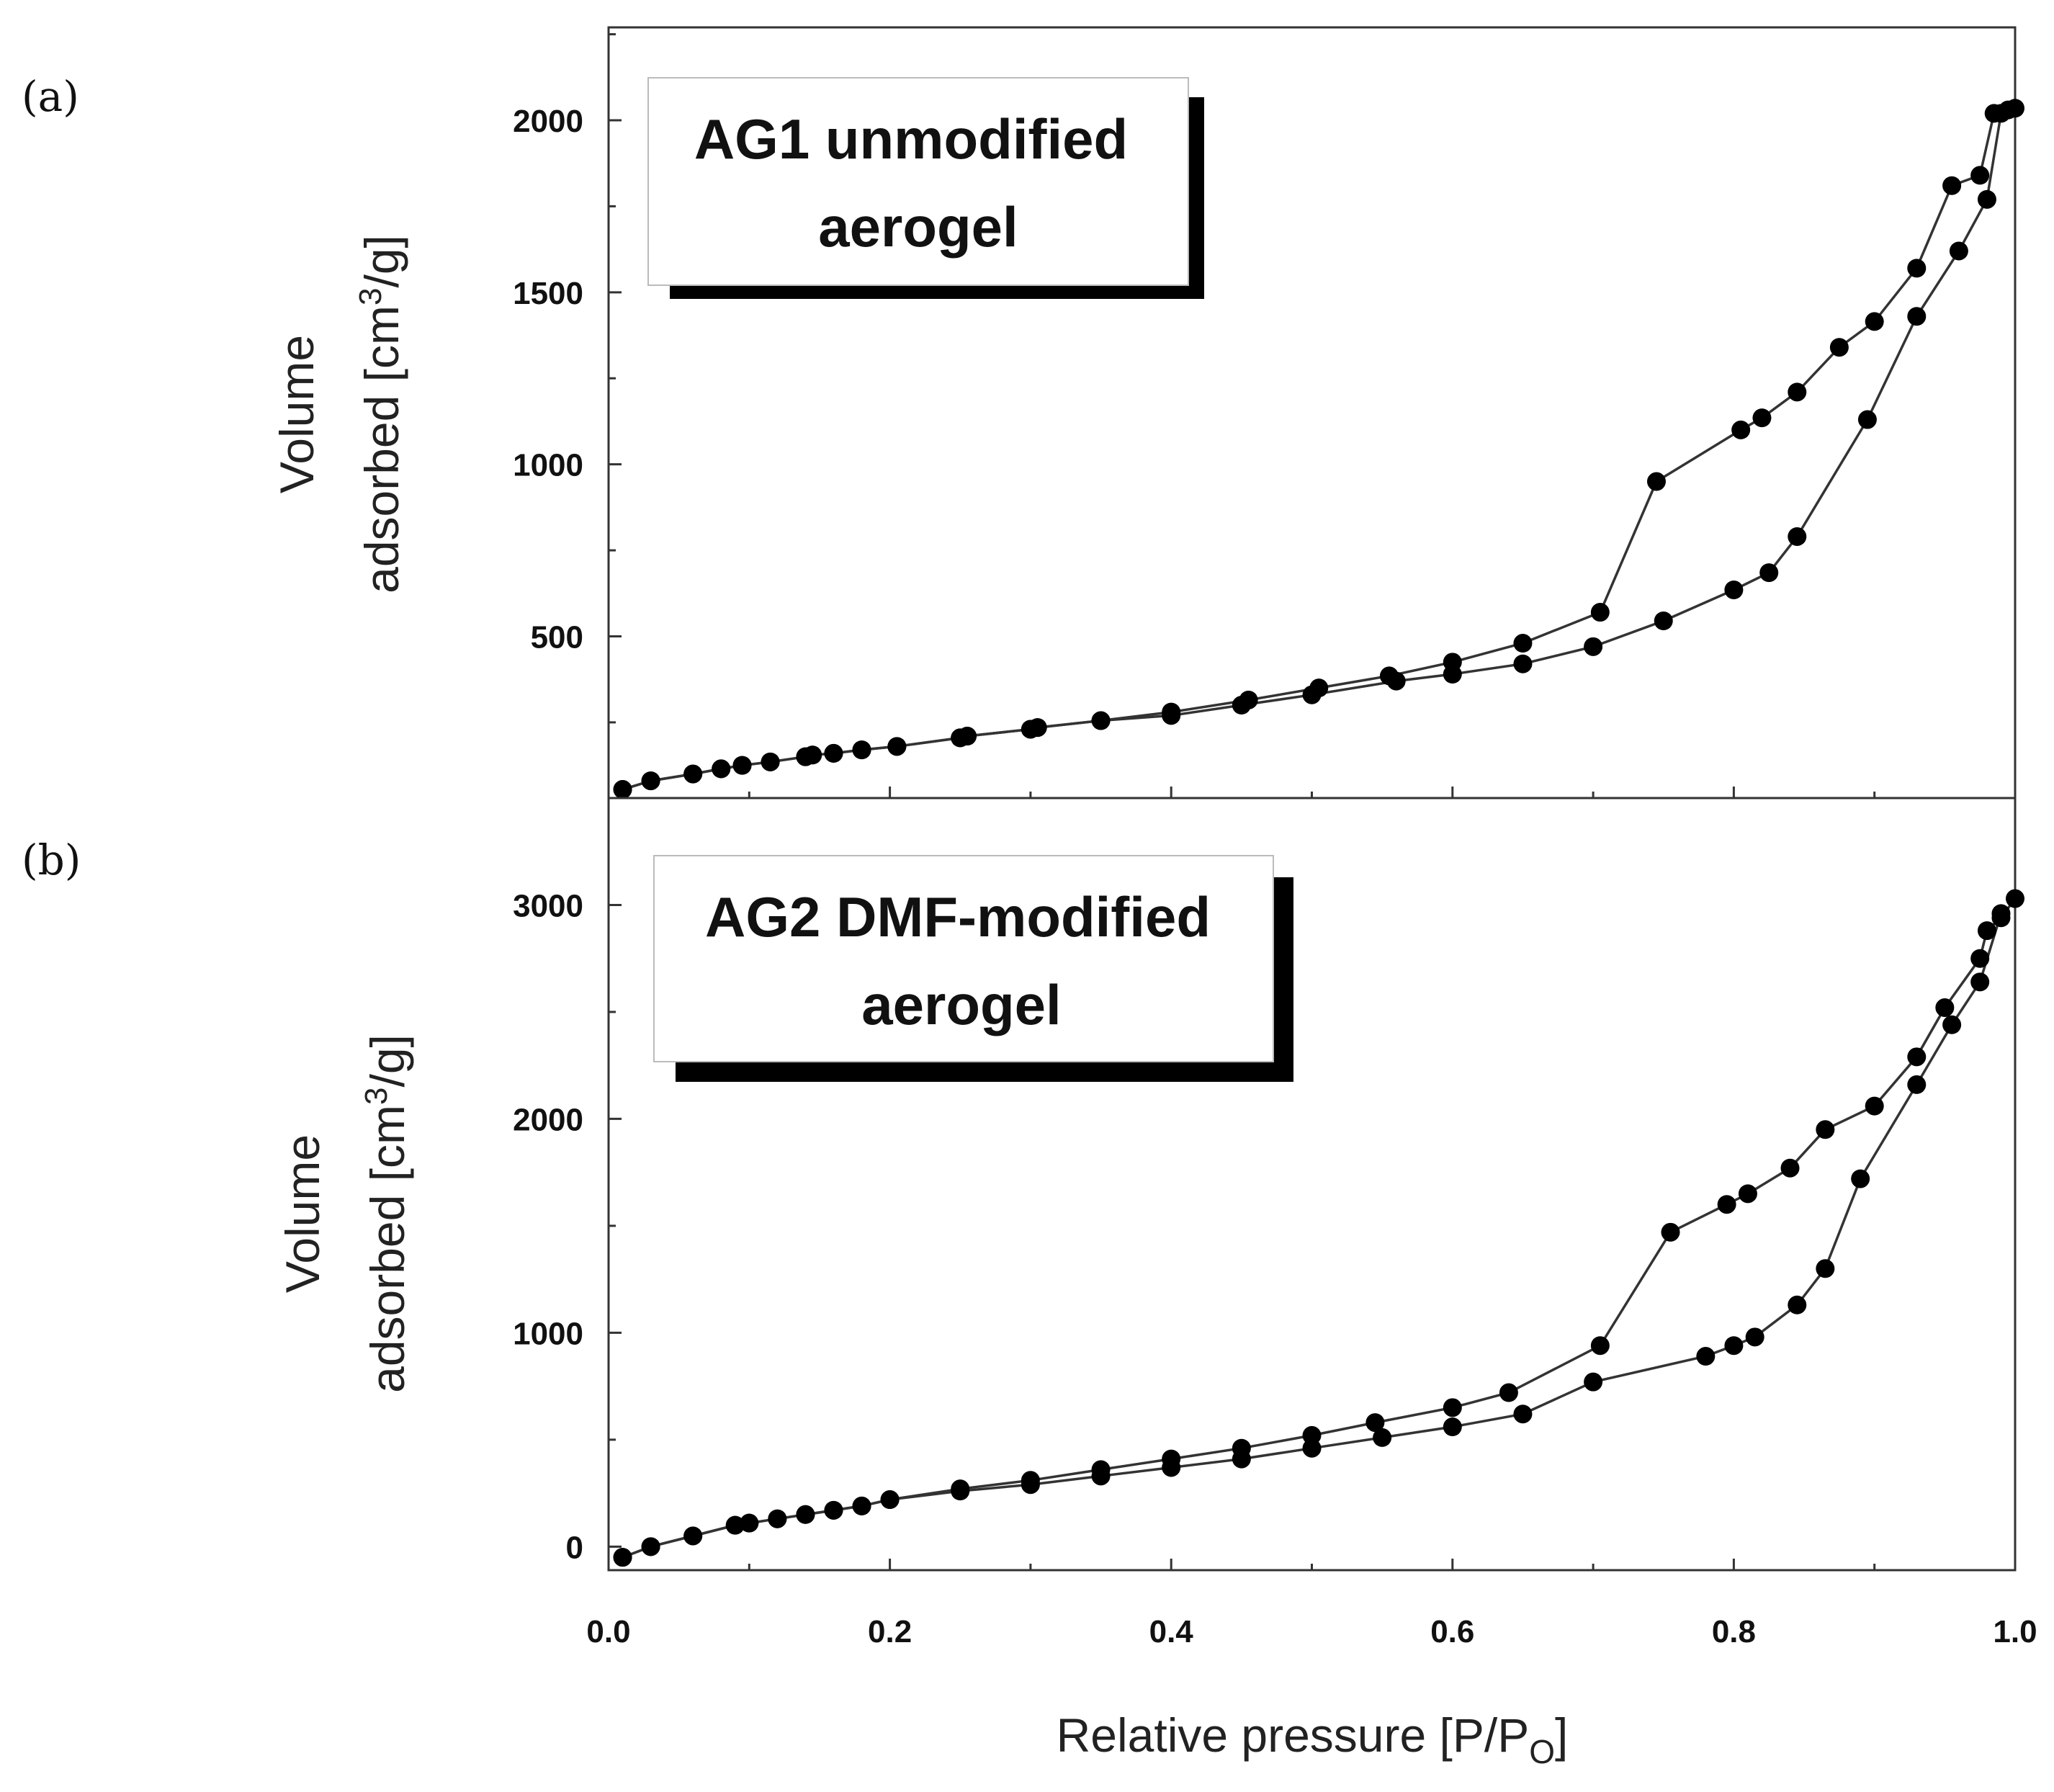 The image size is (2054, 1792). What do you see at coordinates (51, 860) in the screenshot?
I see `panel-b-label: (b)` at bounding box center [51, 860].